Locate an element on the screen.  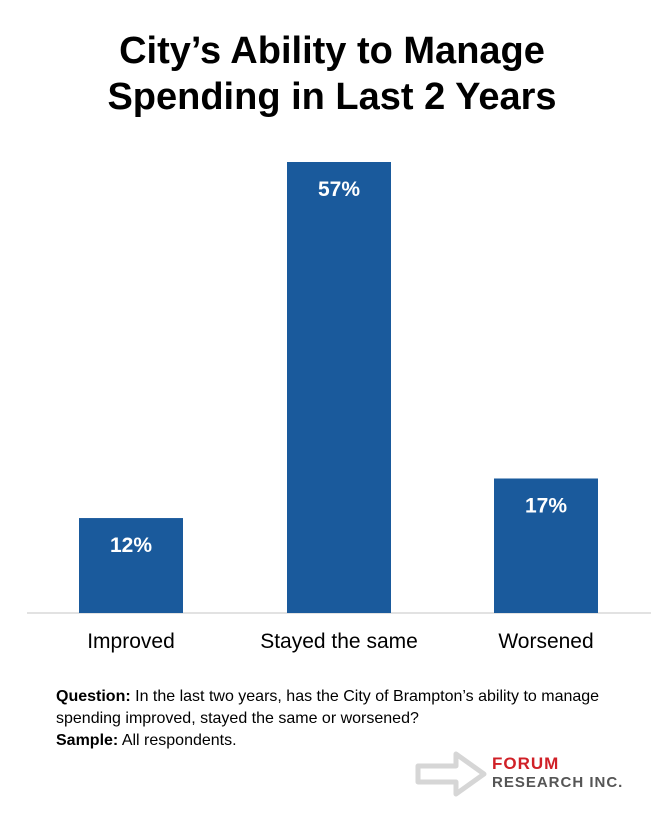
bar-stayed-the-same is located at coordinates (339, 387).